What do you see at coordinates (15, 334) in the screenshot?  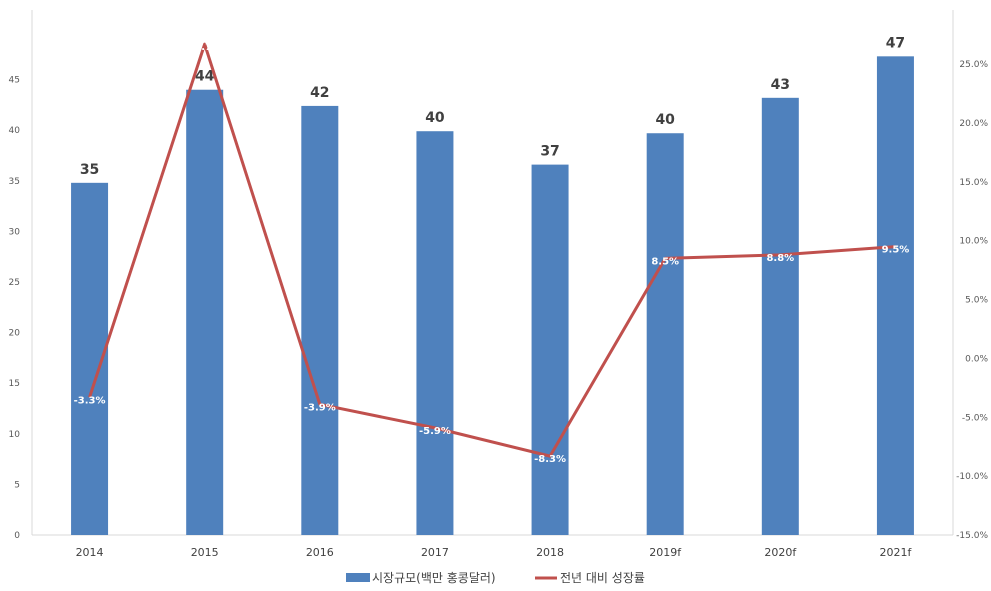 I see `left-tick-label: 20` at bounding box center [15, 334].